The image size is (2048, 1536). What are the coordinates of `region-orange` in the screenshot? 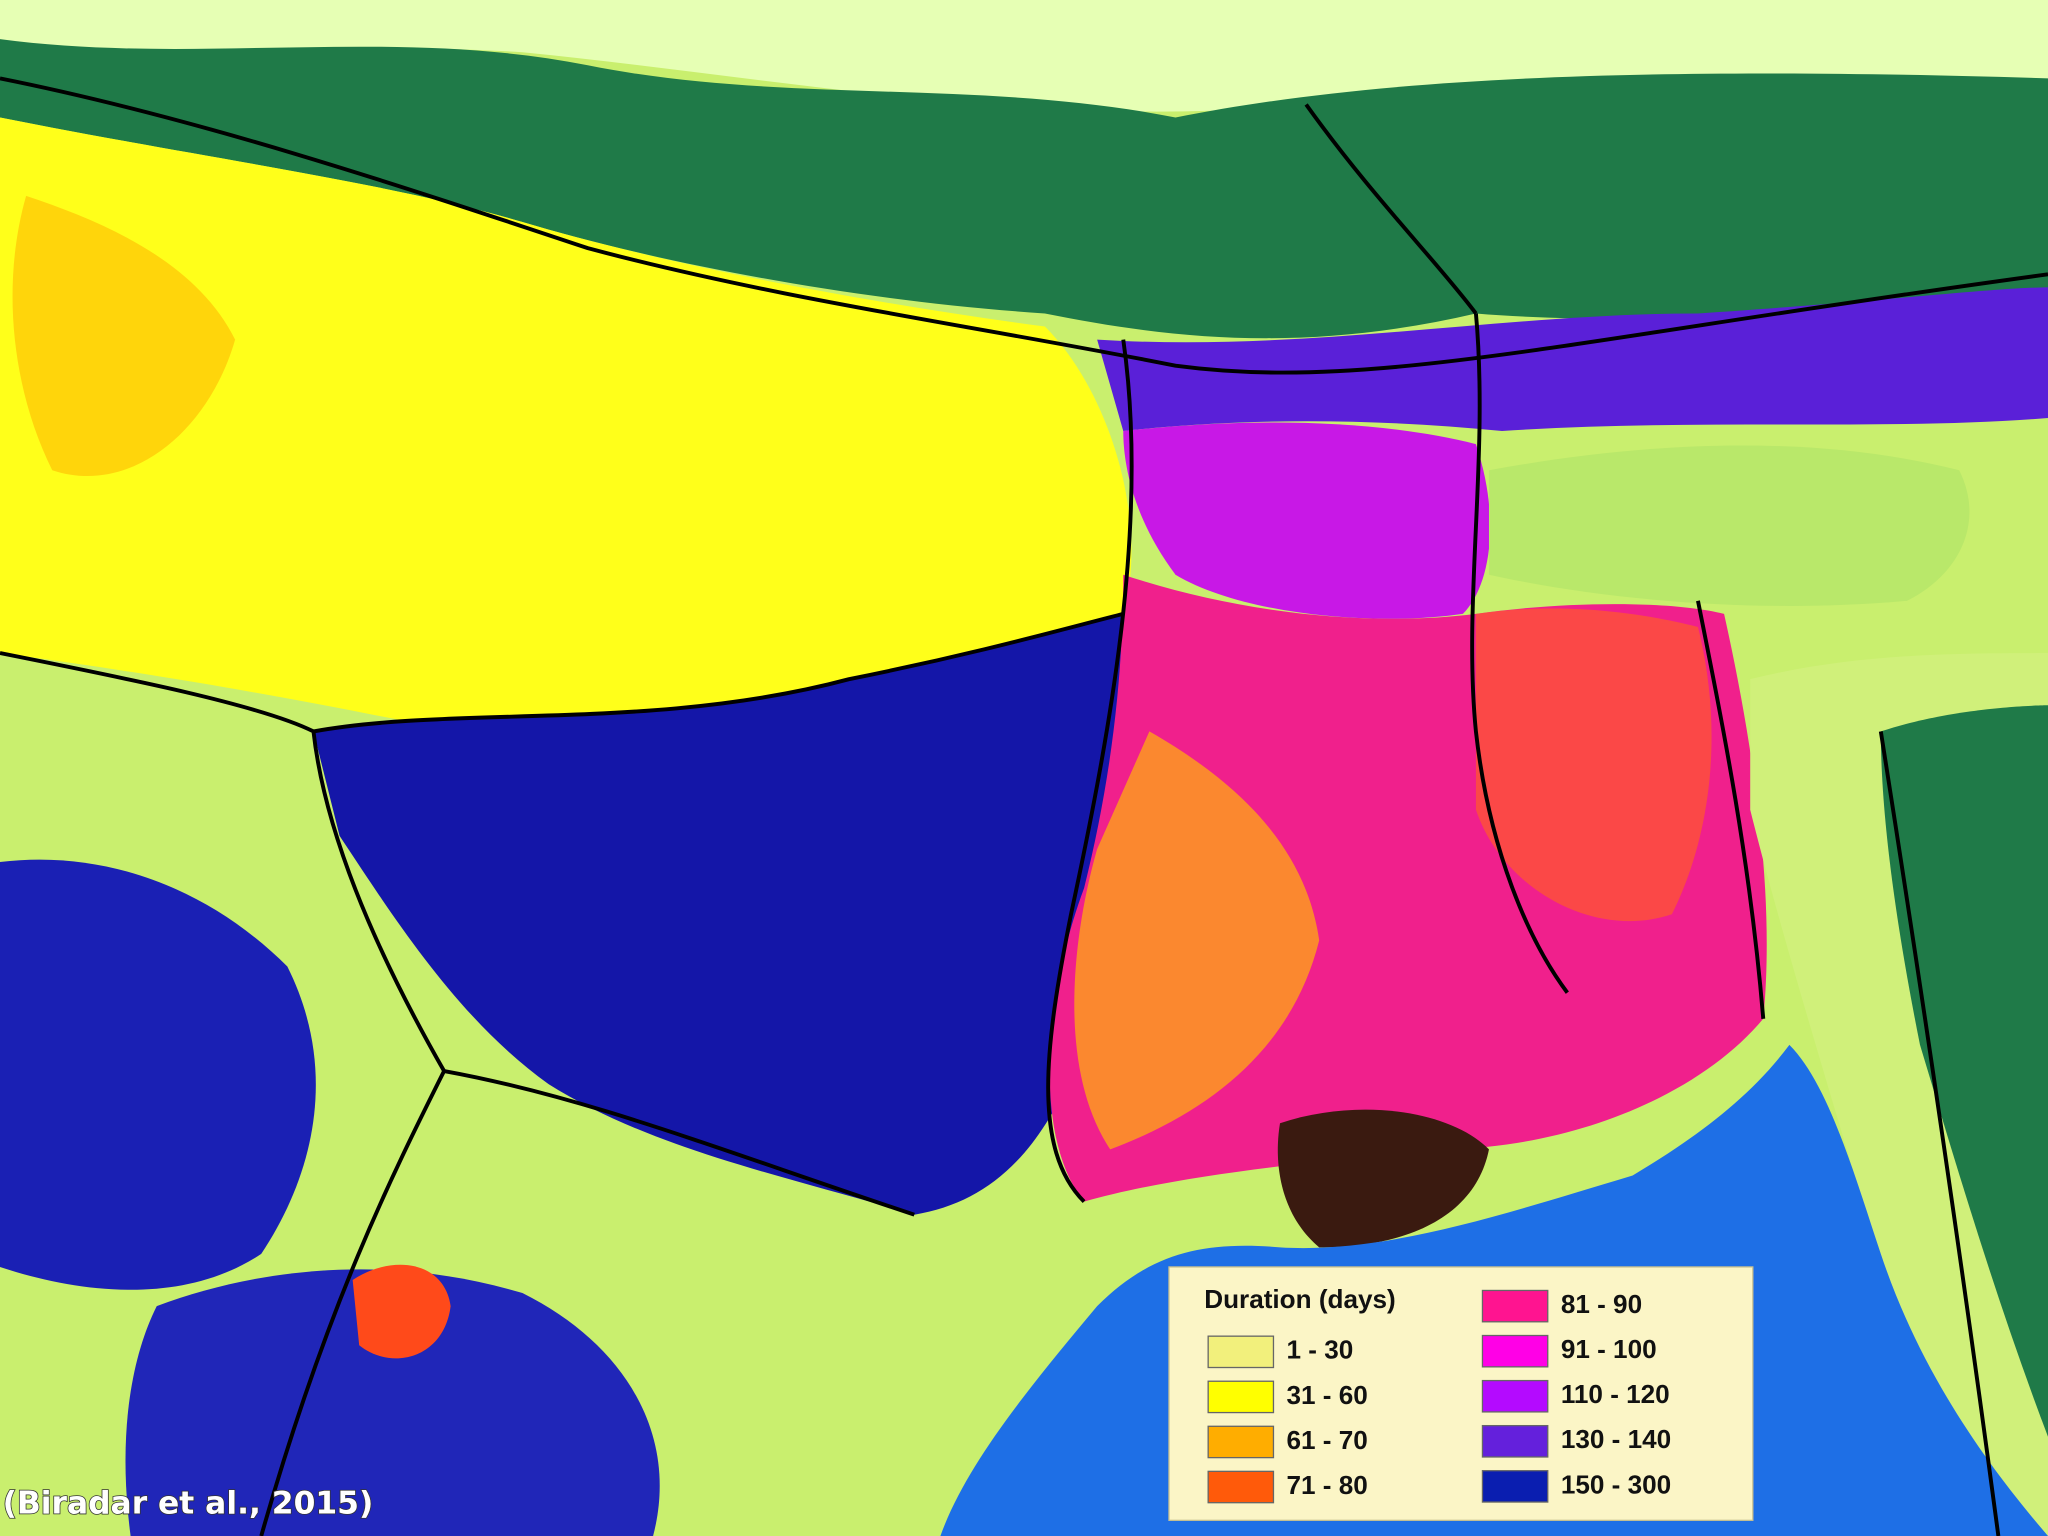 It's located at (1197, 940).